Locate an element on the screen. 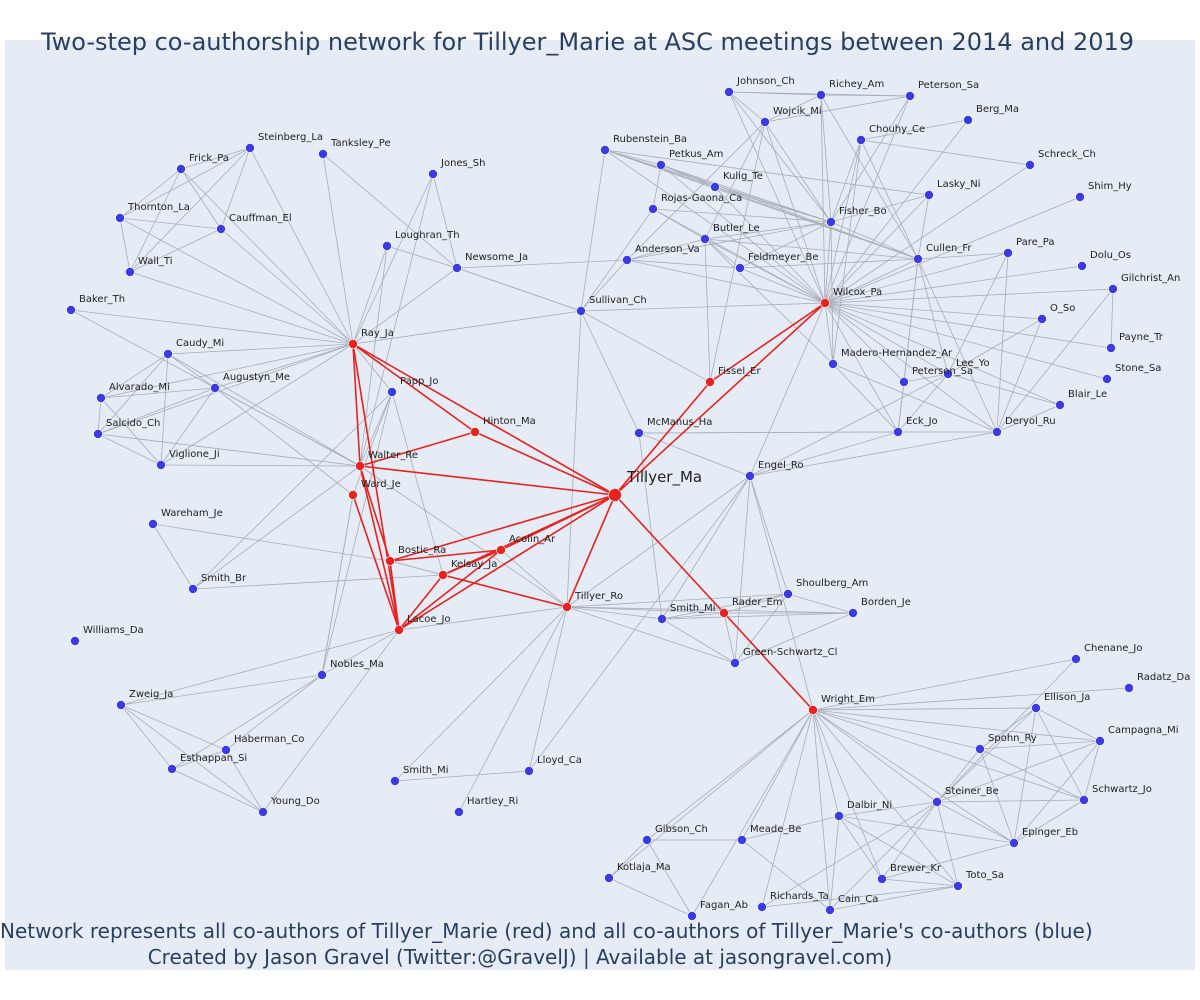  node-Fissel_Er is located at coordinates (710, 382).